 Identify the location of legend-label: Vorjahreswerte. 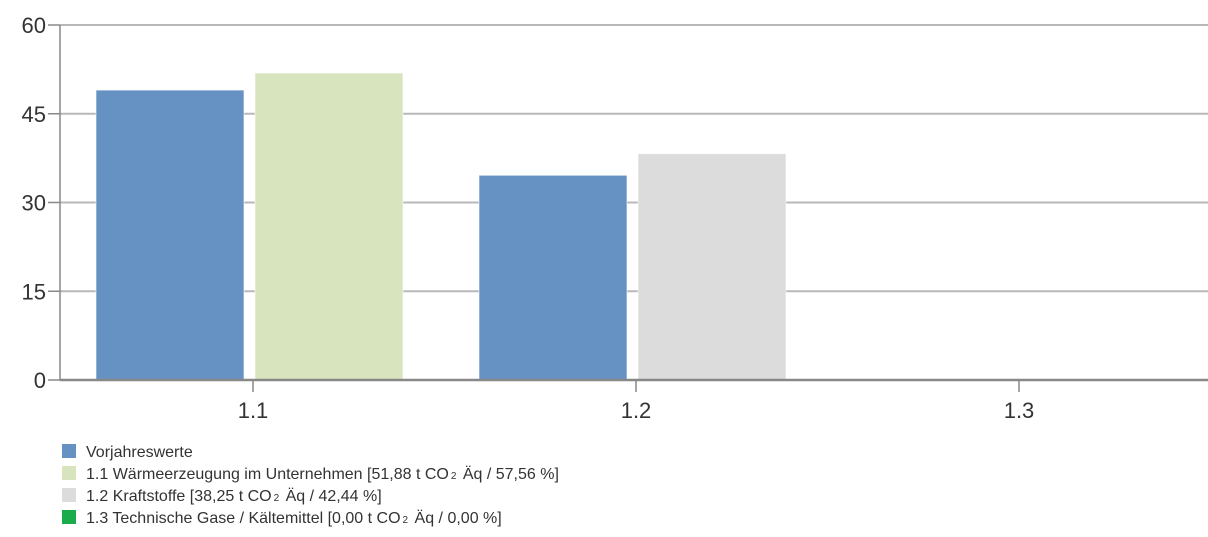
(139, 452).